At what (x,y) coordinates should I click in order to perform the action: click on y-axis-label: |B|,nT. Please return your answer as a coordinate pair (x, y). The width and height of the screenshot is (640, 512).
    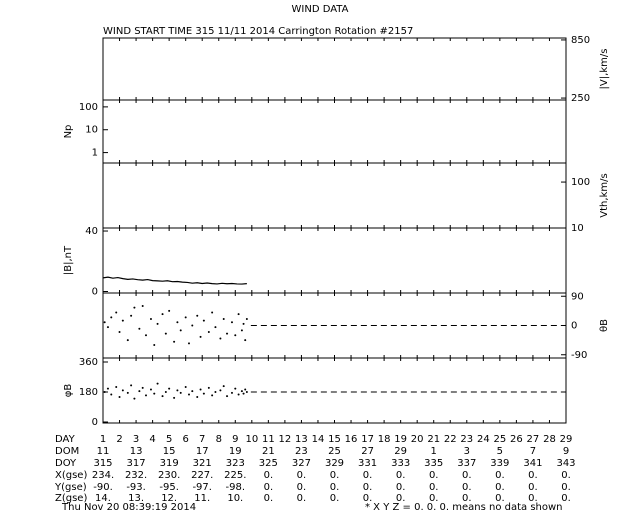
    Looking at the image, I should click on (68, 260).